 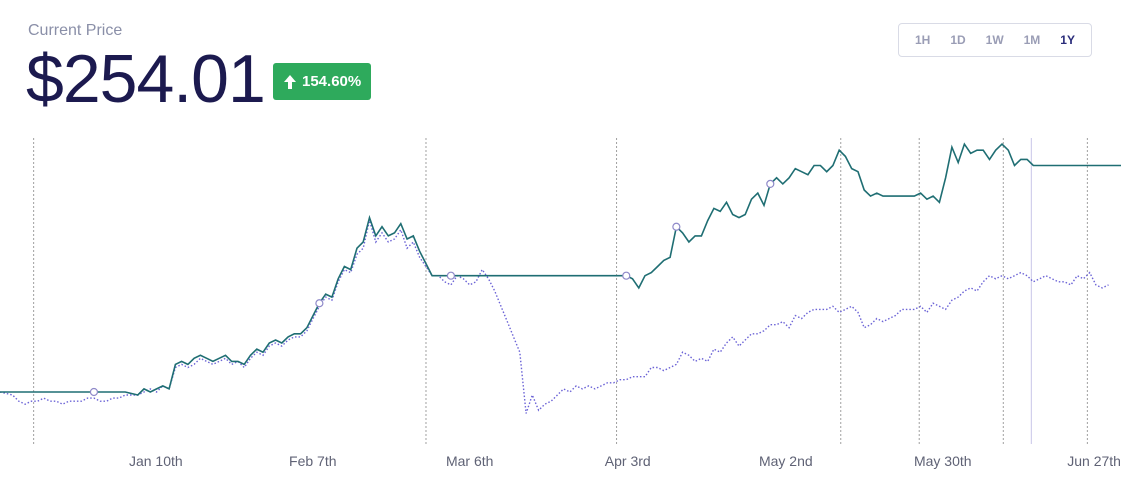 What do you see at coordinates (469, 461) in the screenshot?
I see `x-axis-tick-label: Mar 6th` at bounding box center [469, 461].